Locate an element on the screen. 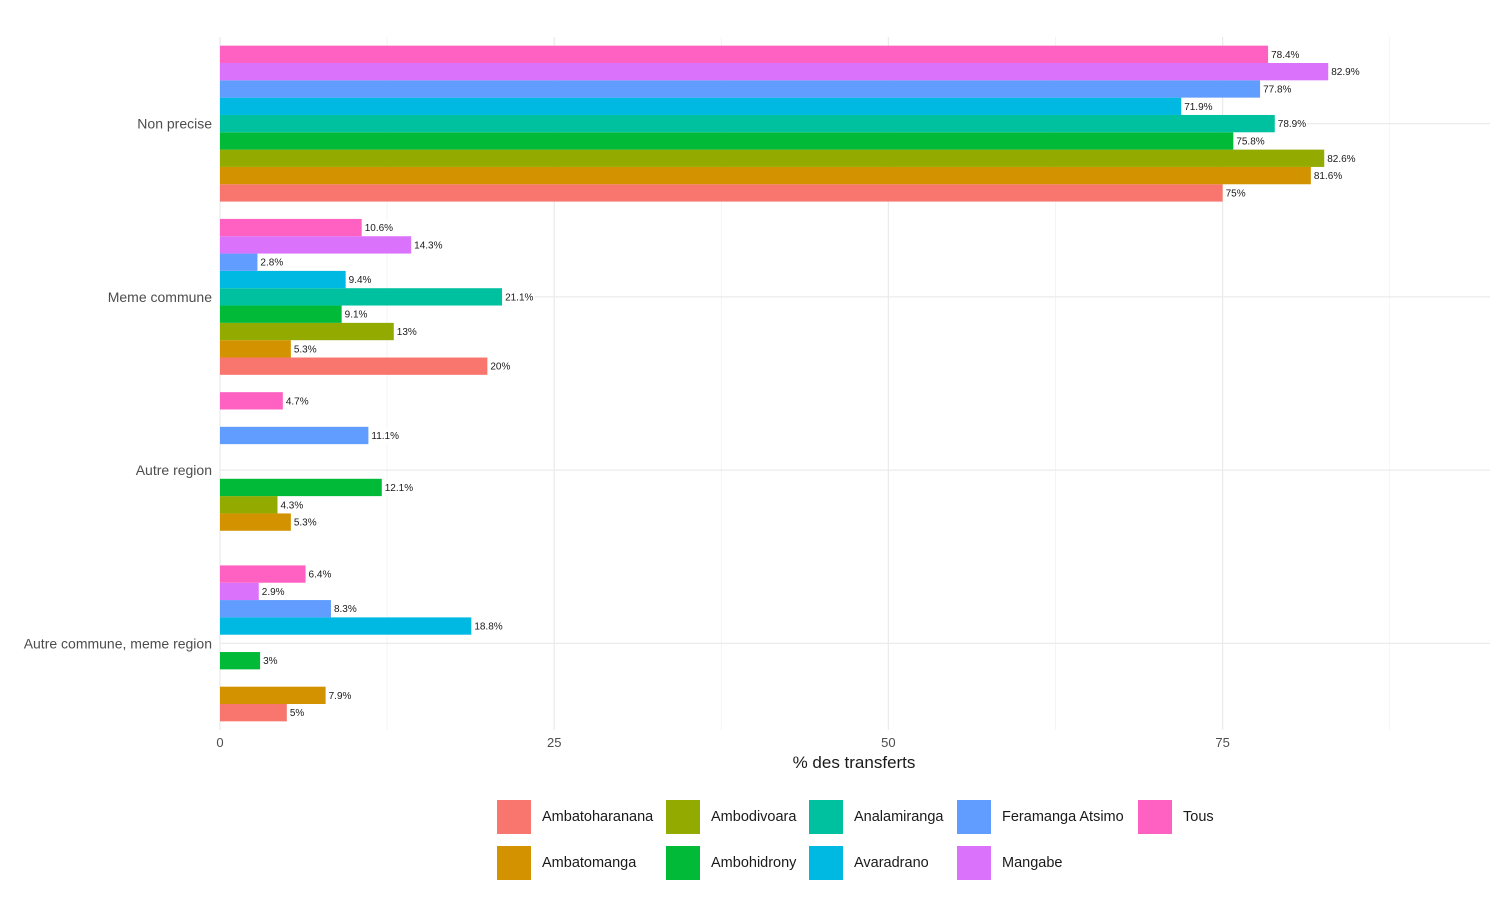 This screenshot has width=1500, height=900. legend-label: Analamiranga is located at coordinates (899, 817).